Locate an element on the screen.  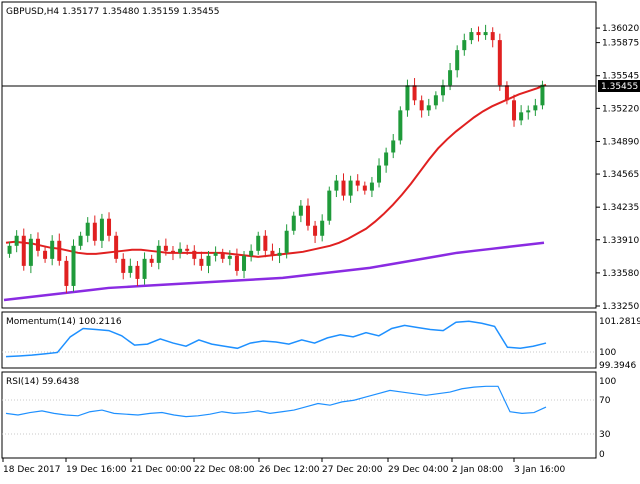
sma-slow-line is located at coordinates (274, 271).